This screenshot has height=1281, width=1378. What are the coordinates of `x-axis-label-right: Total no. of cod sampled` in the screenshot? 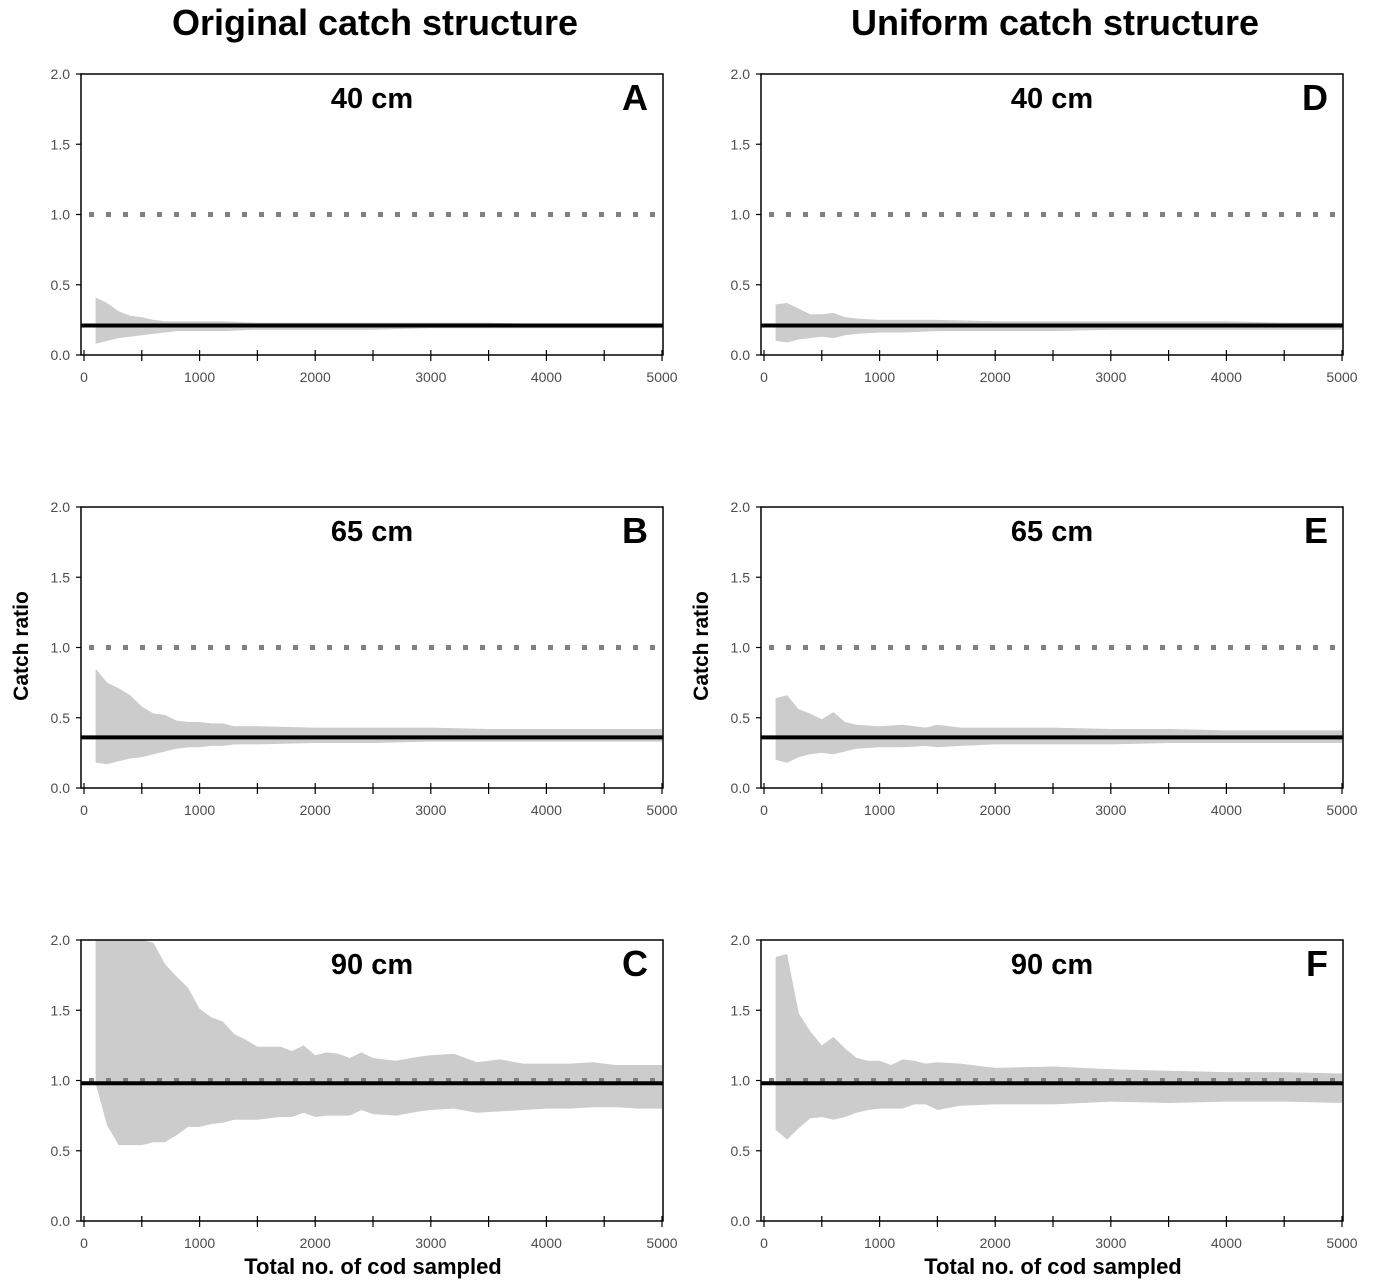 It's located at (1053, 1266).